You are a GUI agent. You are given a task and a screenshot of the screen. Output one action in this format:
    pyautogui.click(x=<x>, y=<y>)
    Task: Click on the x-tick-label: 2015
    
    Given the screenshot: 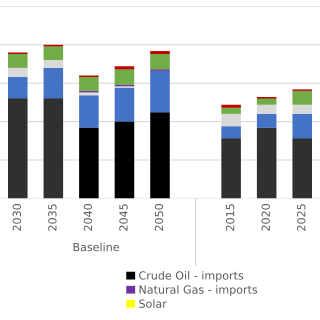 What is the action you would take?
    pyautogui.click(x=230, y=217)
    